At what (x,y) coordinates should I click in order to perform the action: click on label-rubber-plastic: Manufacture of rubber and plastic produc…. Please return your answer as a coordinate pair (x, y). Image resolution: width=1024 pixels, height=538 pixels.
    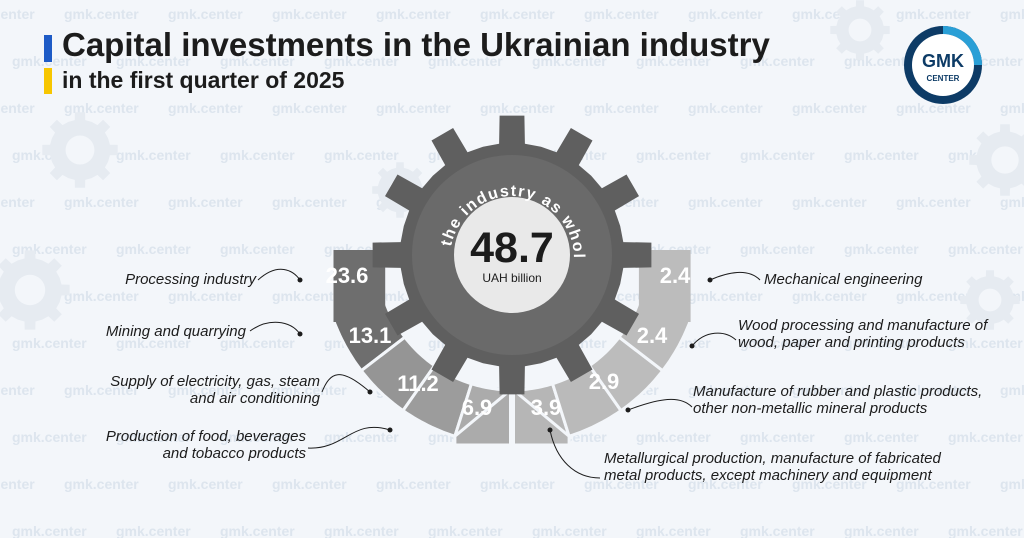
    Looking at the image, I should click on (838, 400).